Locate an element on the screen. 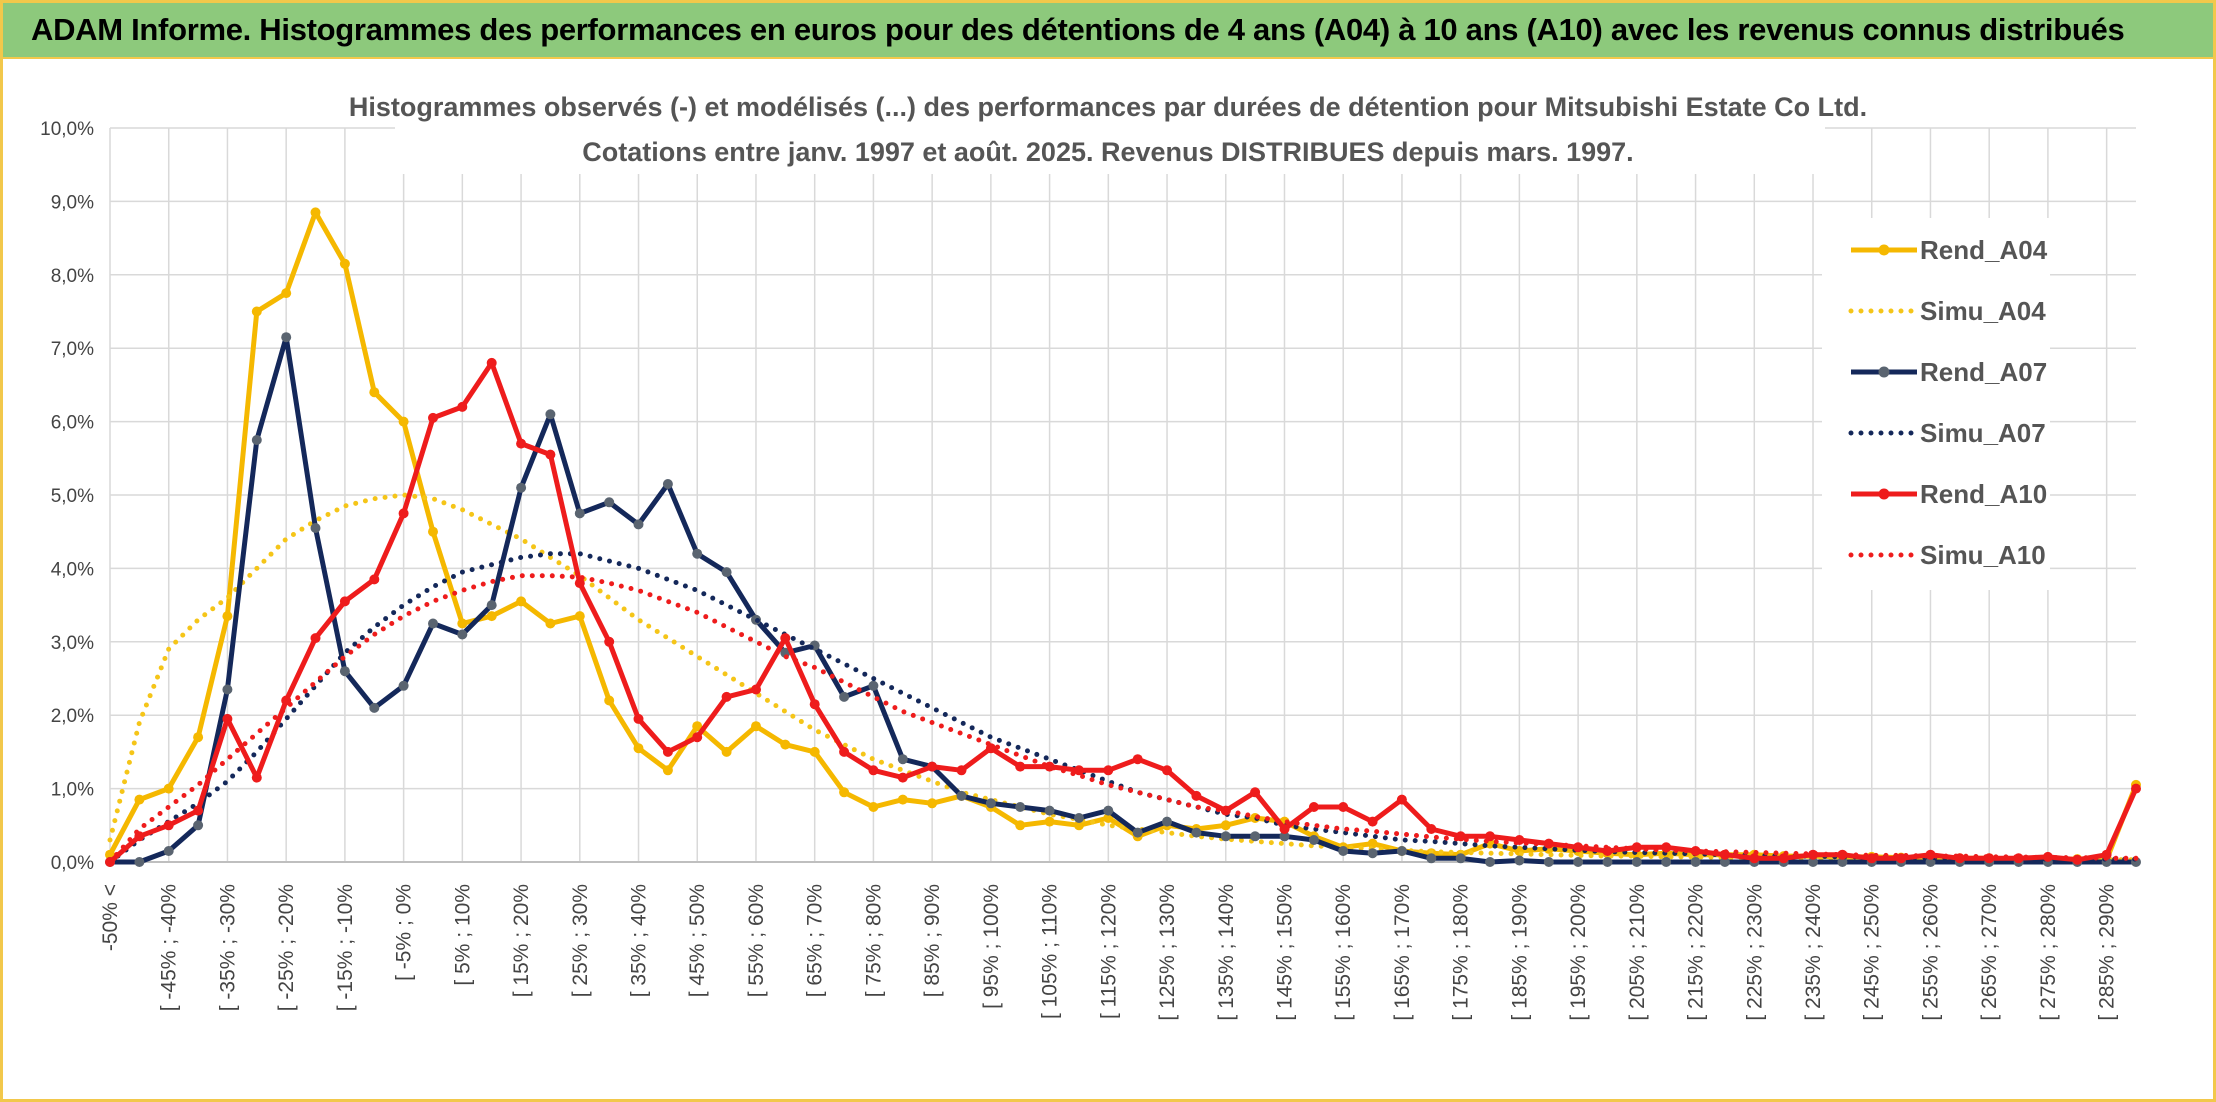 The width and height of the screenshot is (2216, 1102). x-tick-label: [ 55% ; 60% is located at coordinates (756, 940).